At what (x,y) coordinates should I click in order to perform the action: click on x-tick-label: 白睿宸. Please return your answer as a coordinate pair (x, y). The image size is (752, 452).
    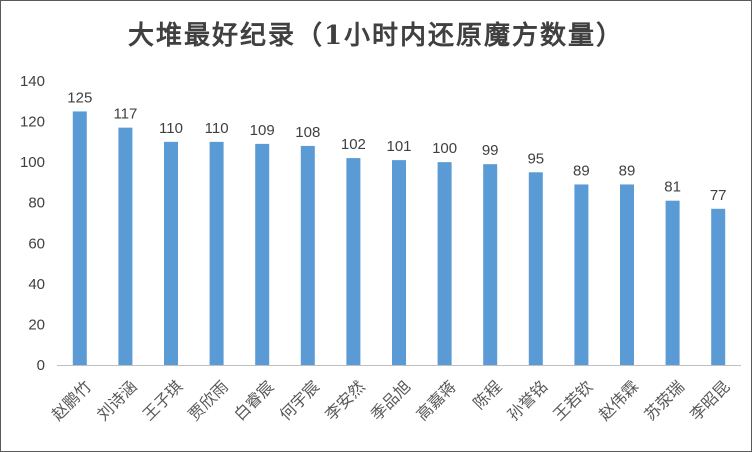
    Looking at the image, I should click on (253, 400).